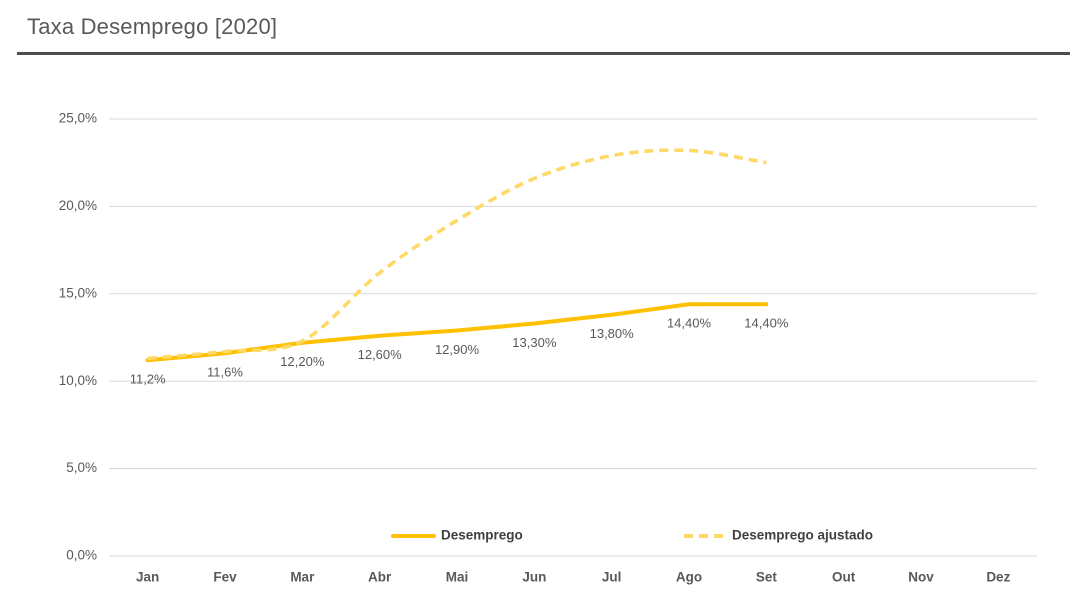 This screenshot has height=603, width=1088. I want to click on x-axis-label: Out, so click(844, 577).